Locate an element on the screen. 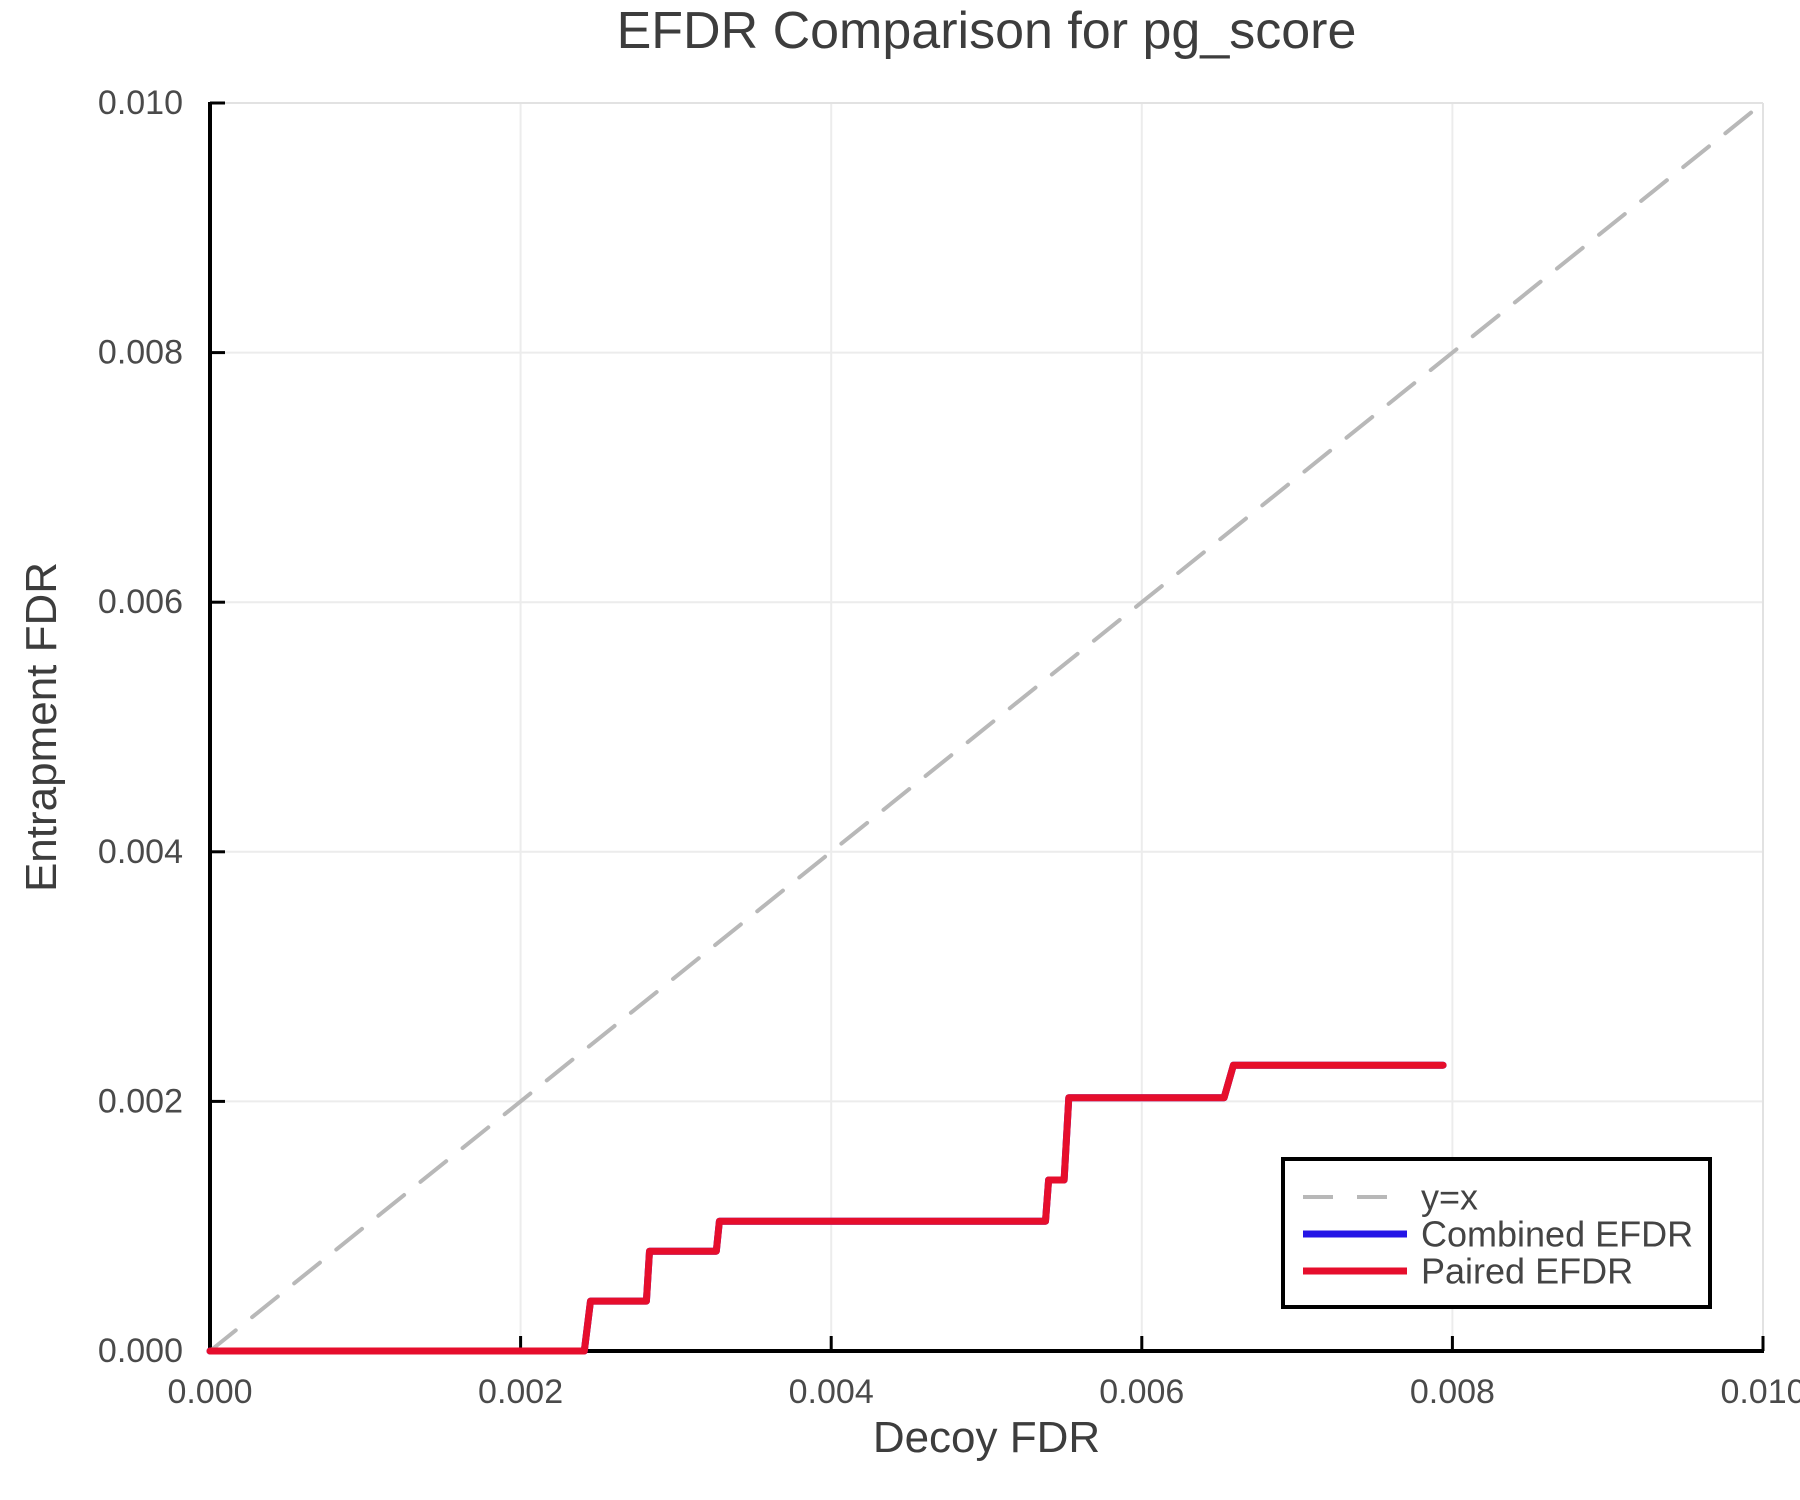 The image size is (1800, 1500). series-line-combined-efdr is located at coordinates (826, 1208).